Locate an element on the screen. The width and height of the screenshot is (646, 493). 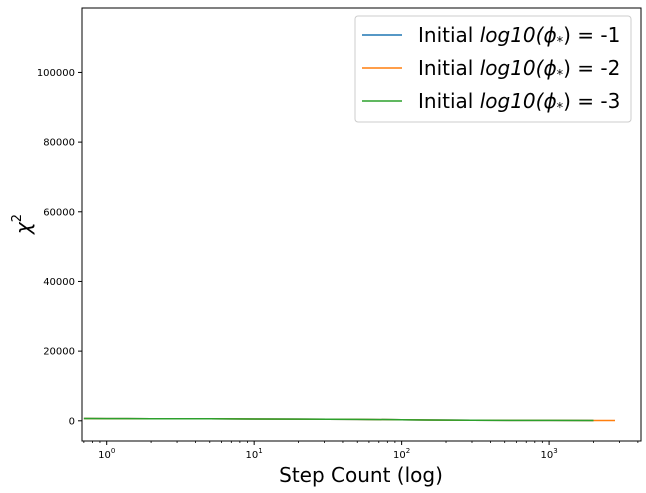
y-axis-label: χ2 is located at coordinates (22, 224).